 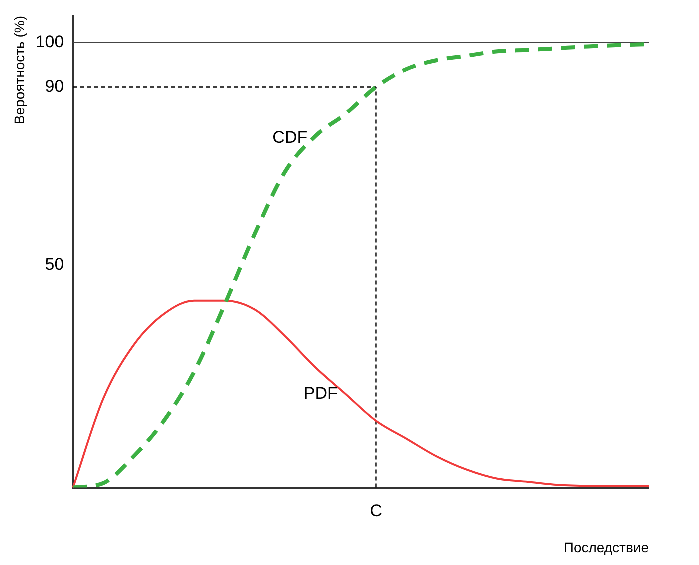 I want to click on y-tick-label: 50, so click(x=54, y=264).